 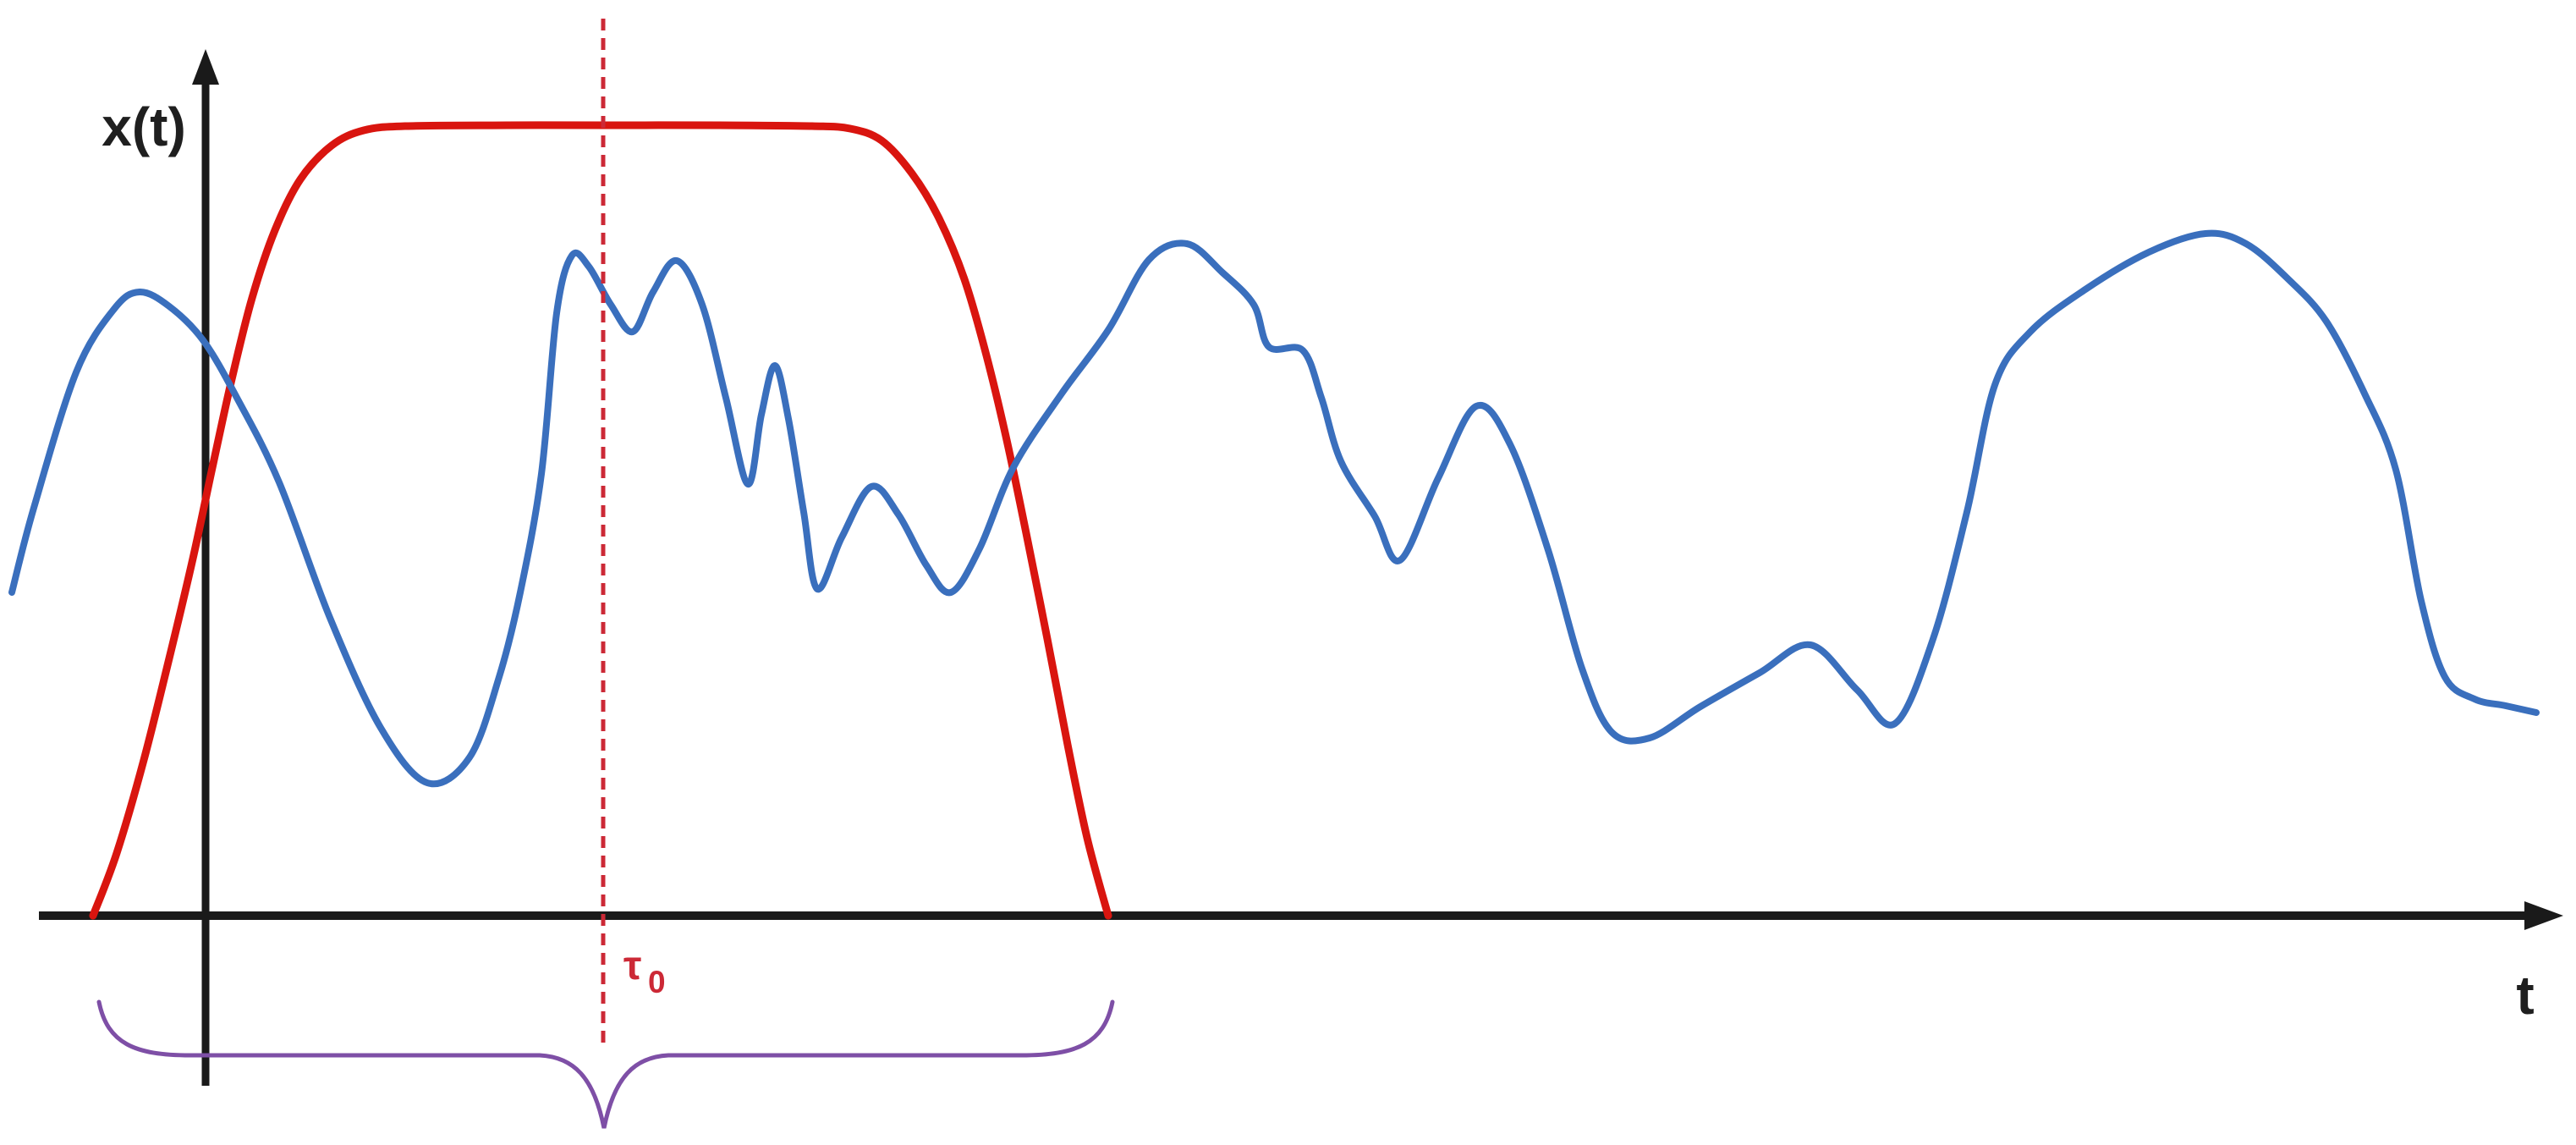 I want to click on x-axis-arrowhead, so click(x=2544, y=915).